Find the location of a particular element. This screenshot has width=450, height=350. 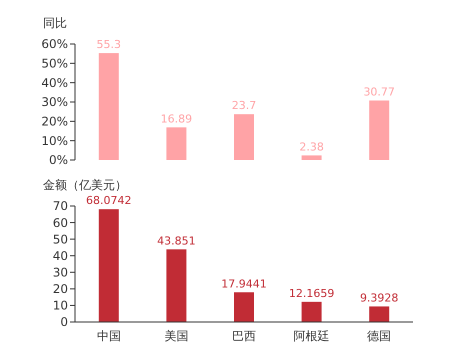

data-label: 68.0742 is located at coordinates (109, 201).